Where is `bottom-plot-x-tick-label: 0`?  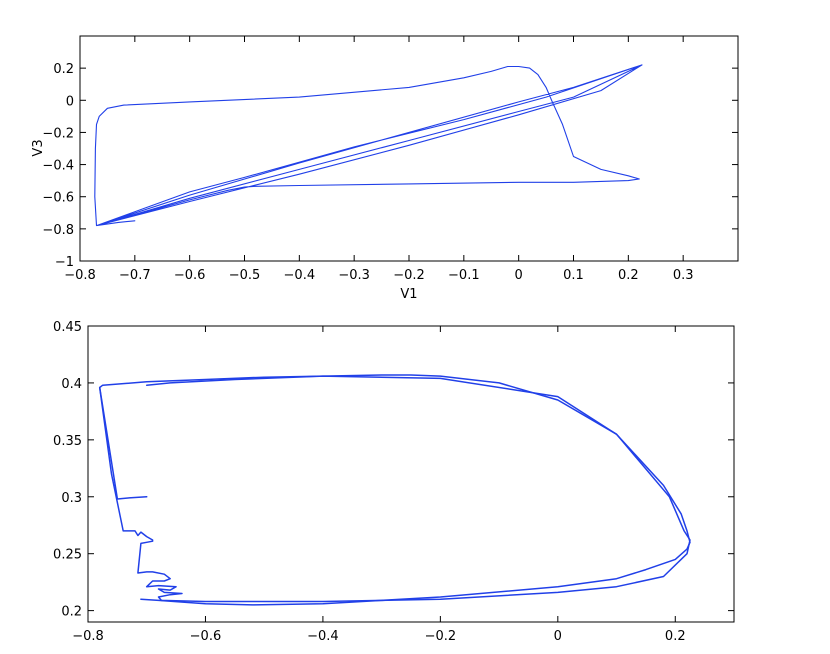 bottom-plot-x-tick-label: 0 is located at coordinates (558, 636).